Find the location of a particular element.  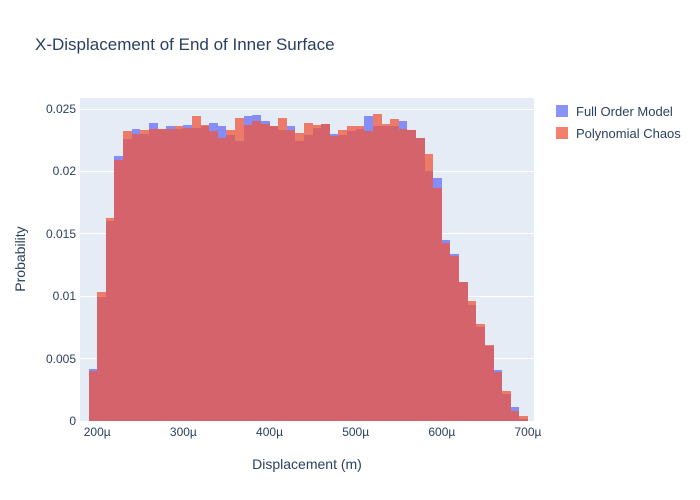

chart-title: X-Displacement of End of Inner Surface is located at coordinates (185, 44).